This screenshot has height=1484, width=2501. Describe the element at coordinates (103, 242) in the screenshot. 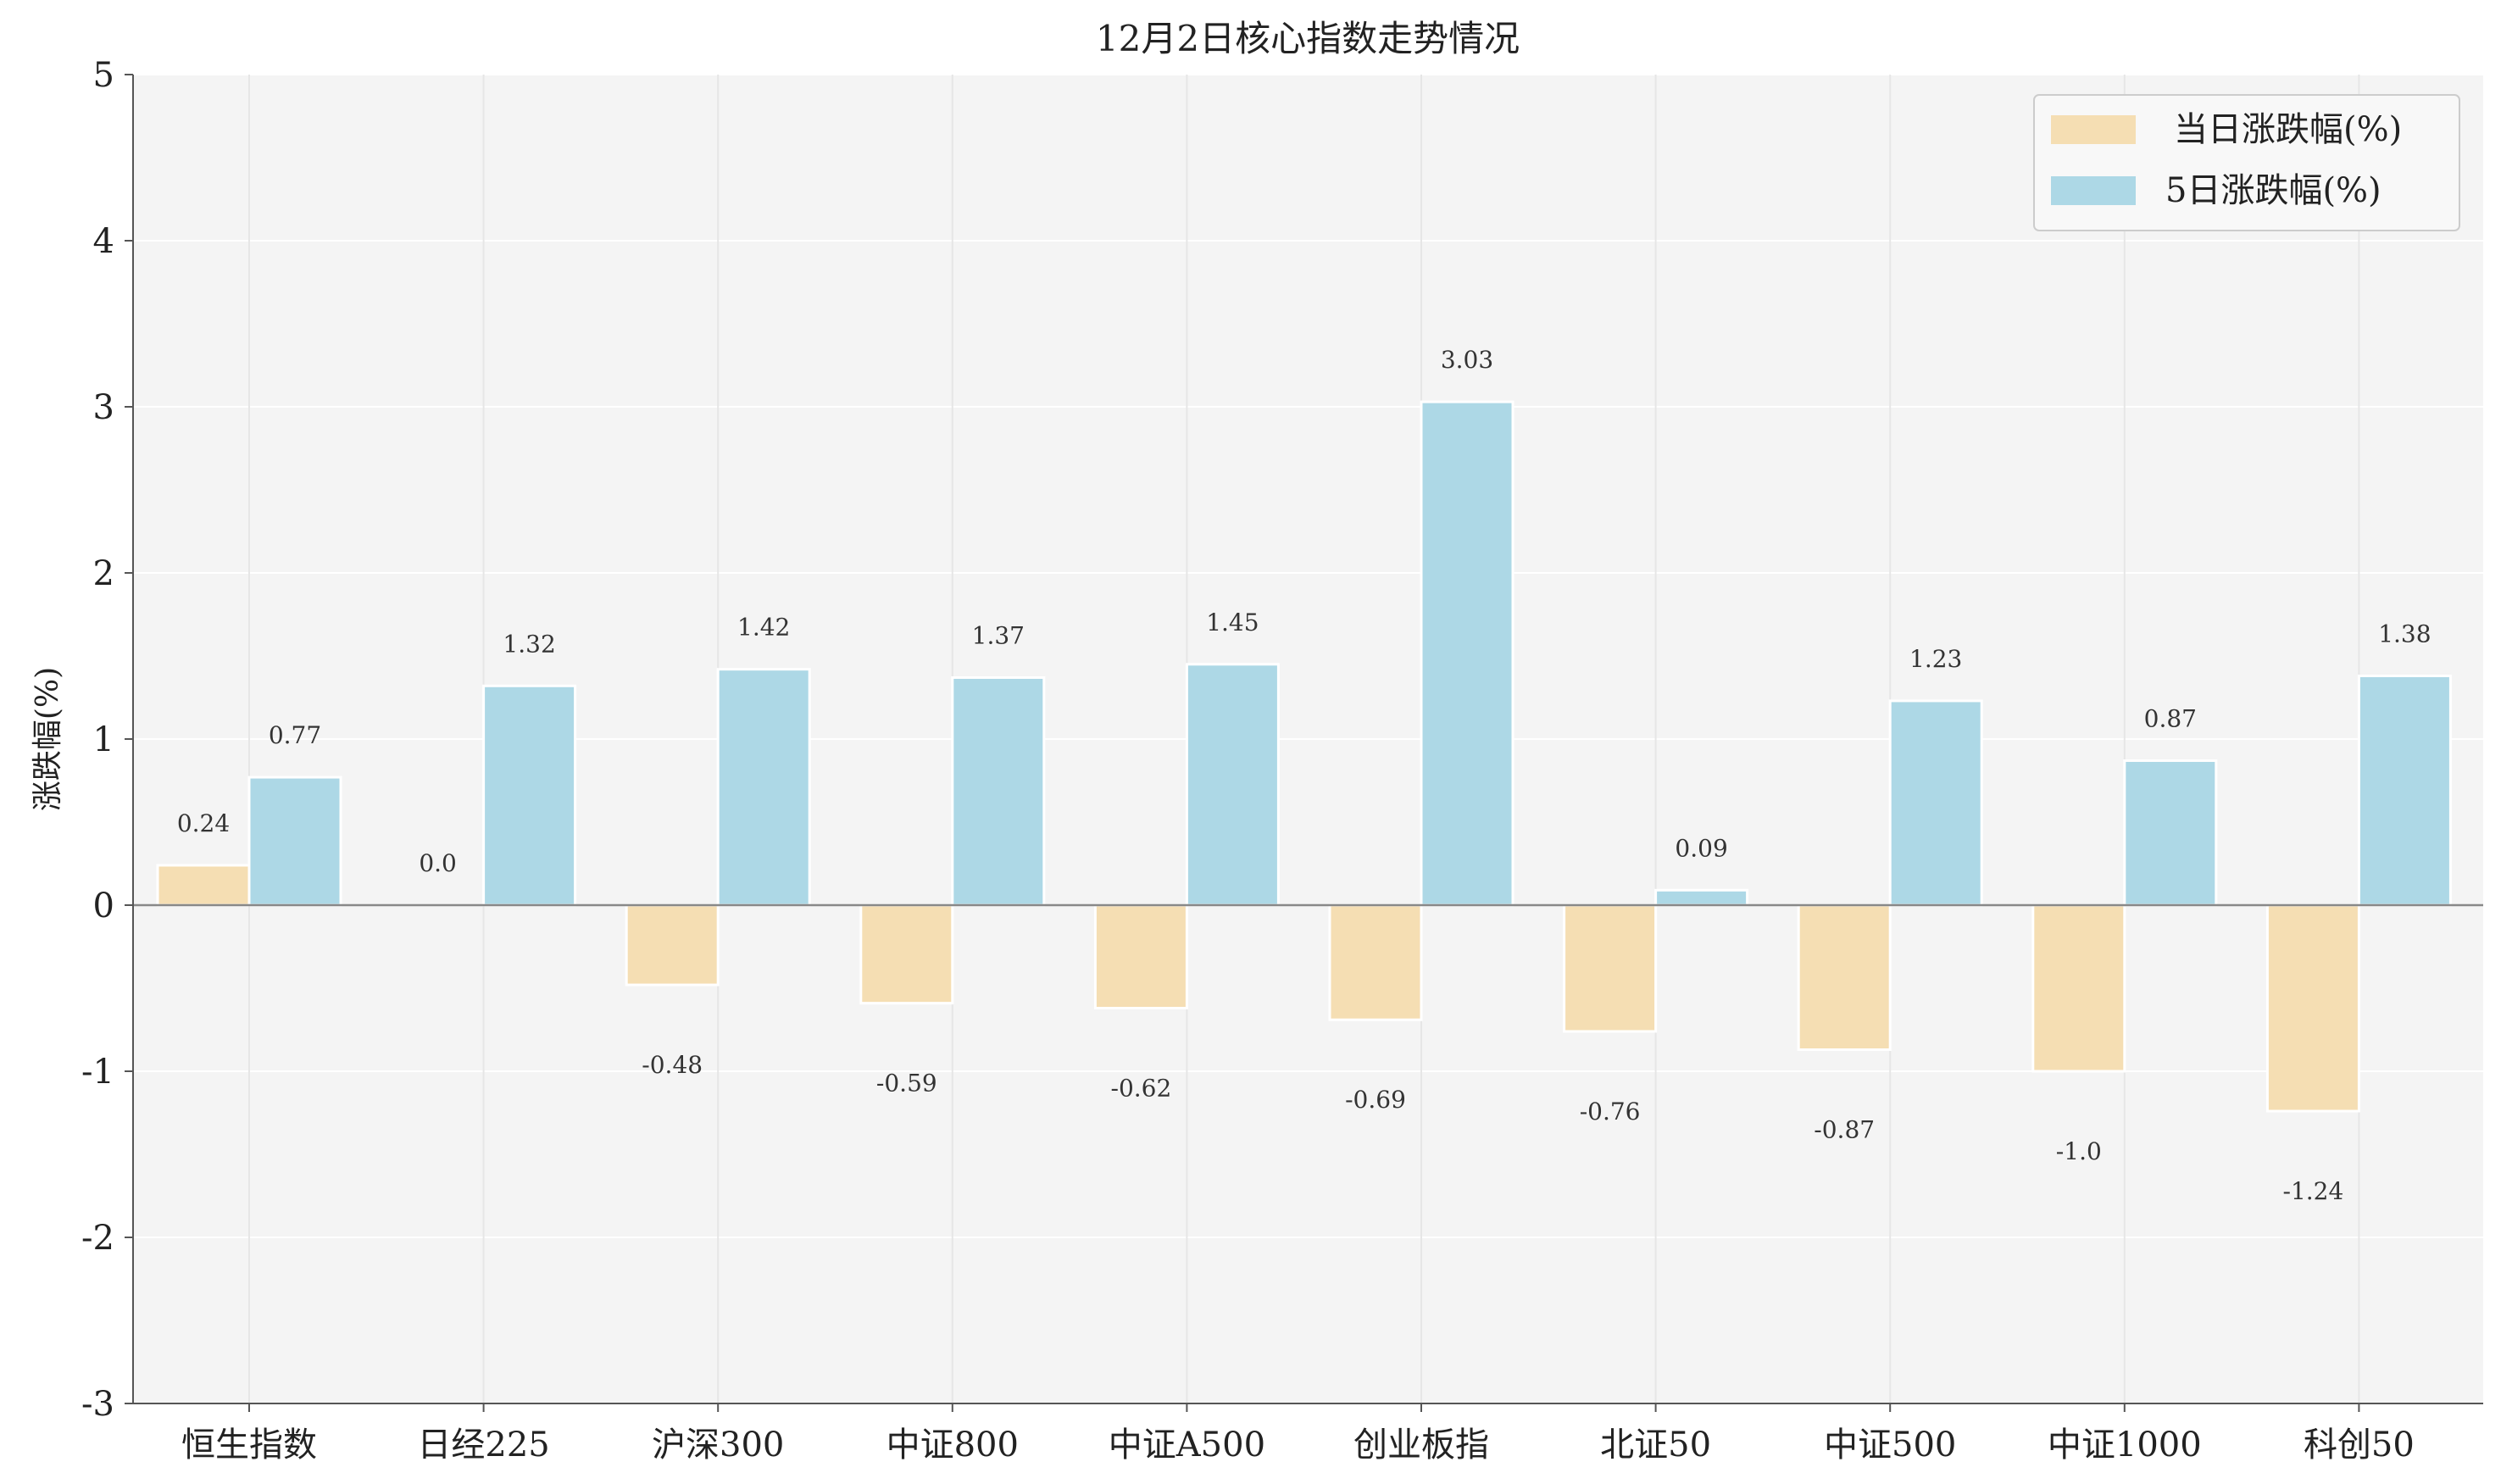

I see `y-tick-label: 4` at that location.